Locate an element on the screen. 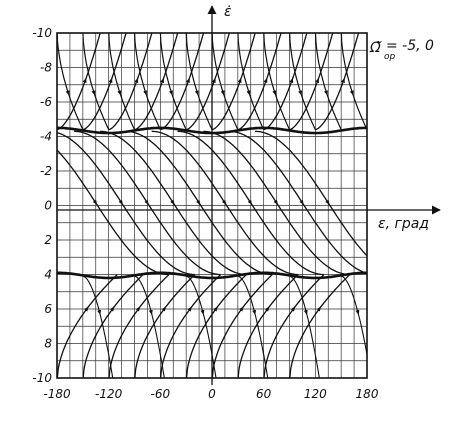  parameter-annotation: Ω̃ ор = -5, 0 is located at coordinates (401, 50).